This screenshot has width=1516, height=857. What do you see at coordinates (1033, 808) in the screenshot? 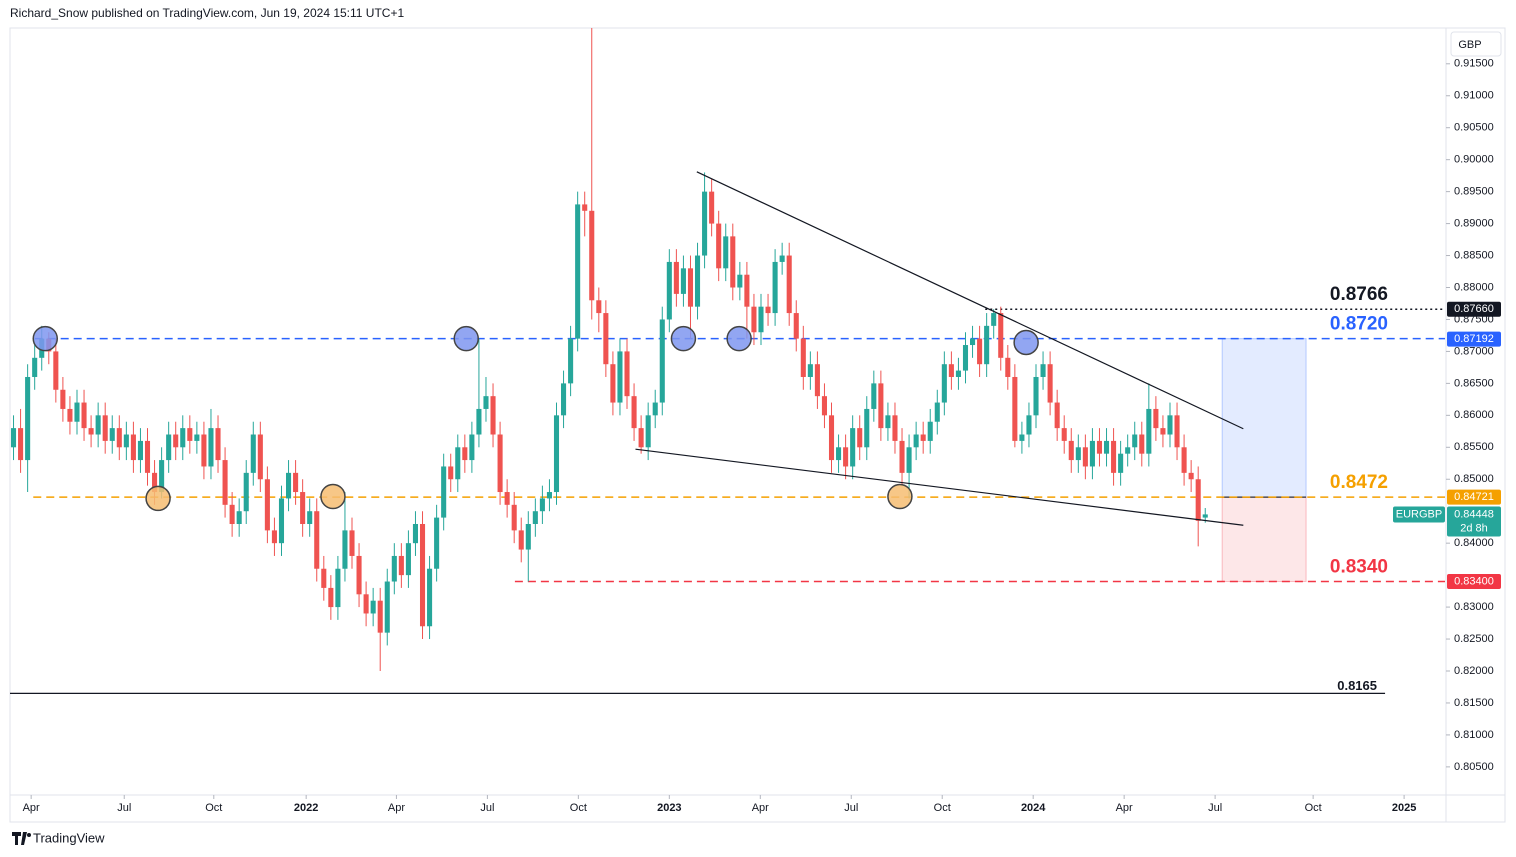
I see `x-tick-label: 2024` at bounding box center [1033, 808].